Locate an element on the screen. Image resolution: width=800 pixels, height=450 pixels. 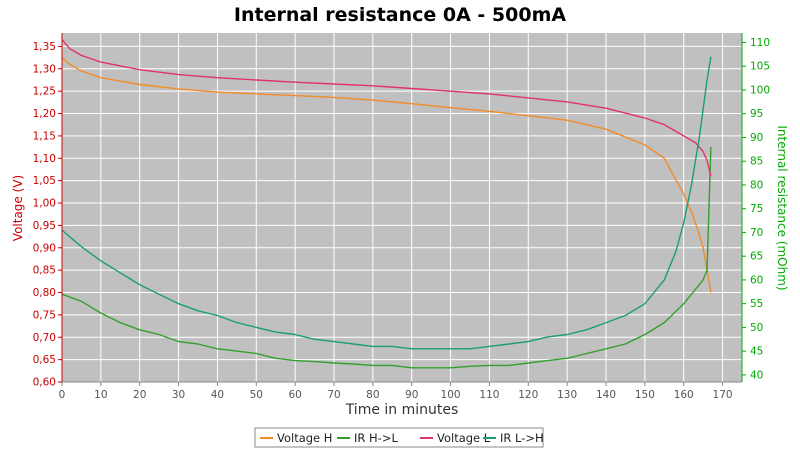
y-left-tick-label: 1,20 is located at coordinates (44, 114).